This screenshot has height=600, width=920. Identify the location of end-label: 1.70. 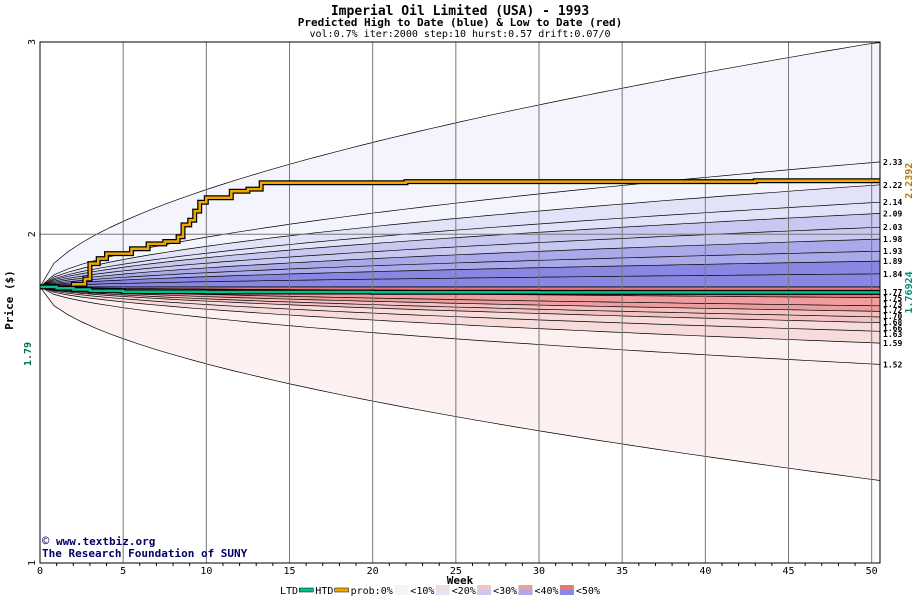
(892, 316).